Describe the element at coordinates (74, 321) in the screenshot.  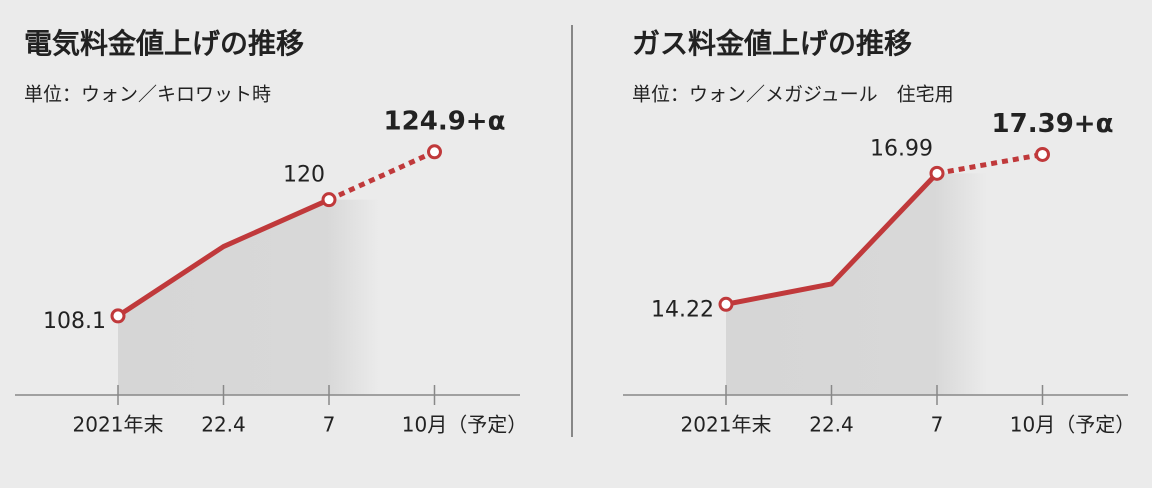
I see `data-label: 108.1` at that location.